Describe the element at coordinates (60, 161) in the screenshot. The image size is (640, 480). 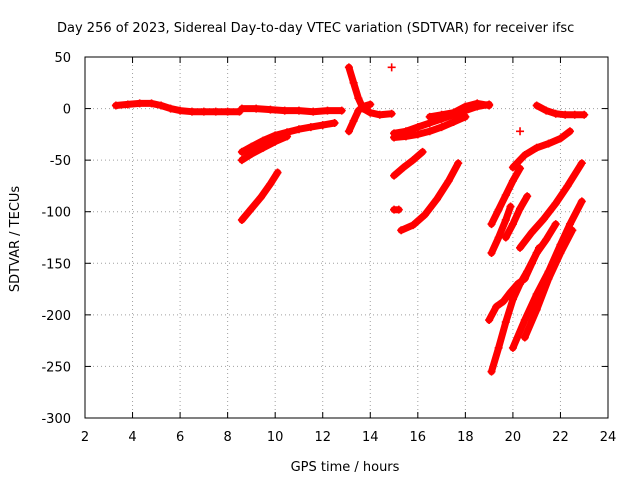
I see `y-tick-label: -50` at that location.